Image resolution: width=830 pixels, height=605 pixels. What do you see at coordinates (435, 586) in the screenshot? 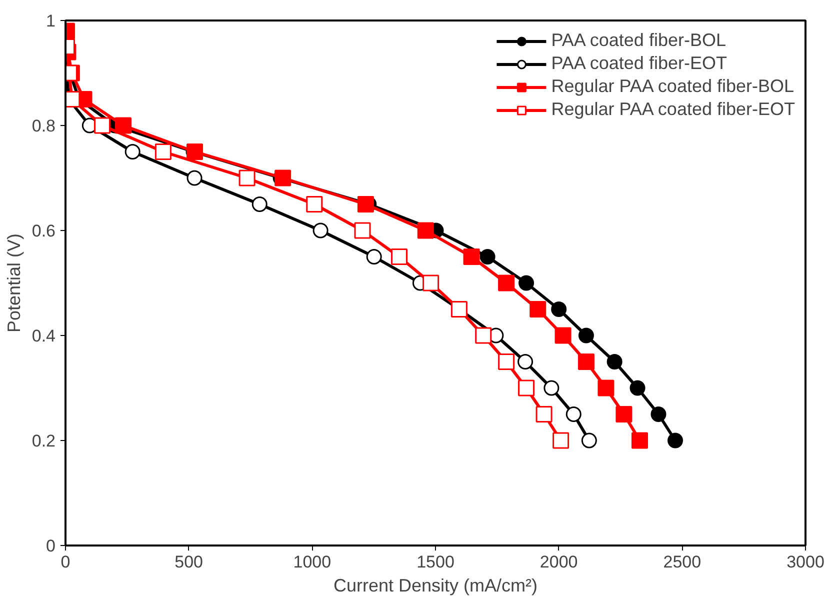
I see `x-axis-title: Current Density (mA/cm²)` at bounding box center [435, 586].